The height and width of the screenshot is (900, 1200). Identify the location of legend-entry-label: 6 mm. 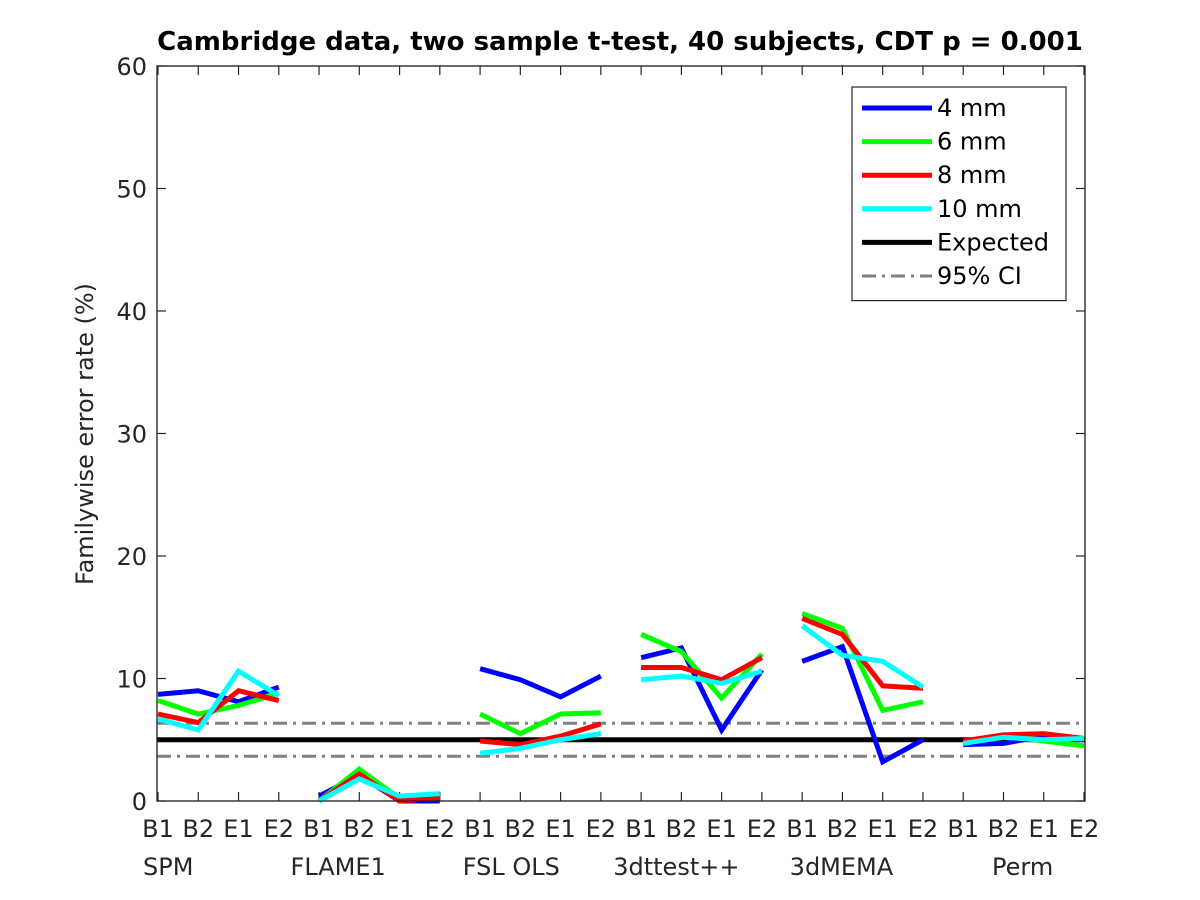
(972, 142).